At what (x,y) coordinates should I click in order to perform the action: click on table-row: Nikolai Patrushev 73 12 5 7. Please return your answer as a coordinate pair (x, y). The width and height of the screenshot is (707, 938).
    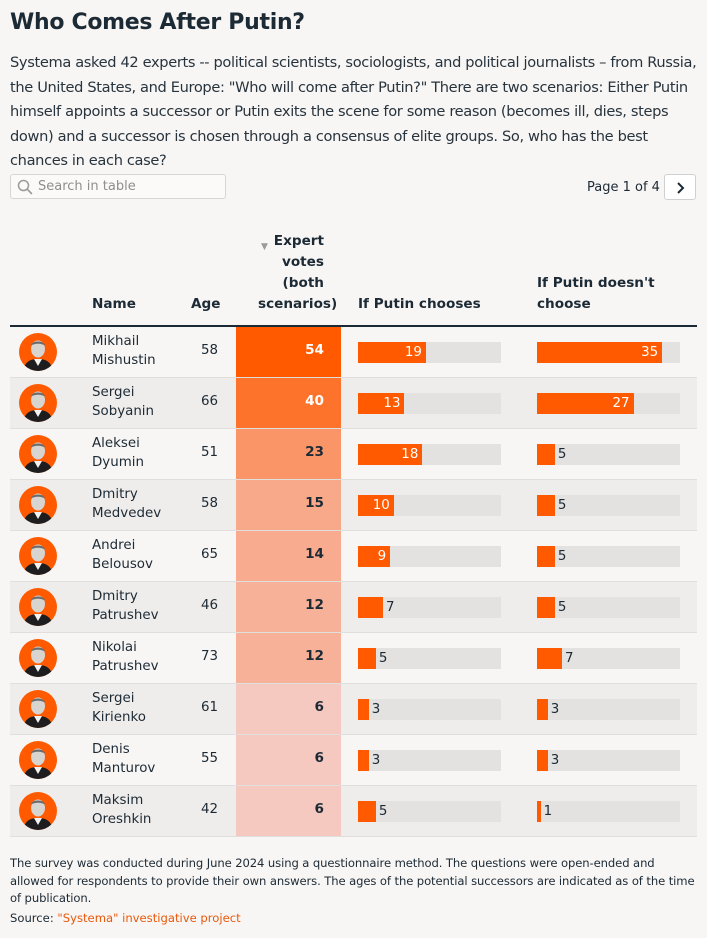
    Looking at the image, I should click on (353, 658).